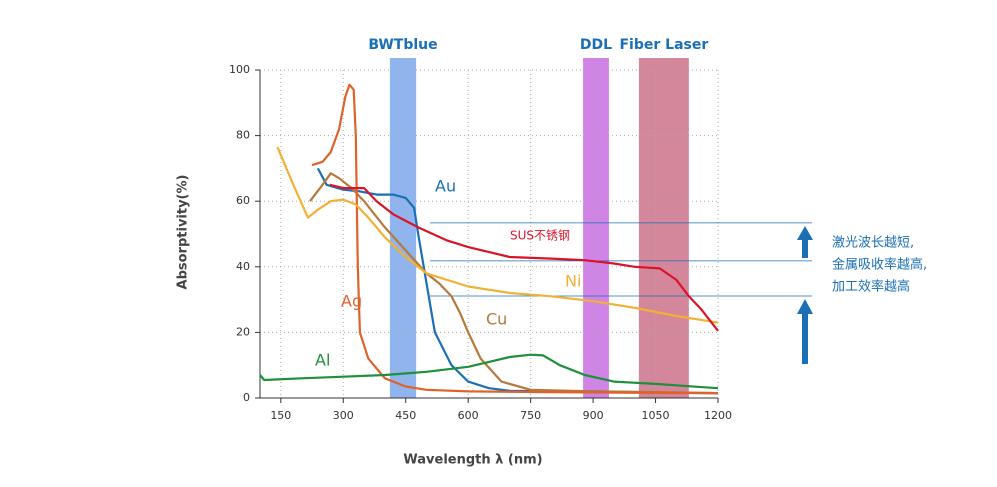 The image size is (997, 487). Describe the element at coordinates (246, 397) in the screenshot. I see `y-tick-label: 0` at that location.